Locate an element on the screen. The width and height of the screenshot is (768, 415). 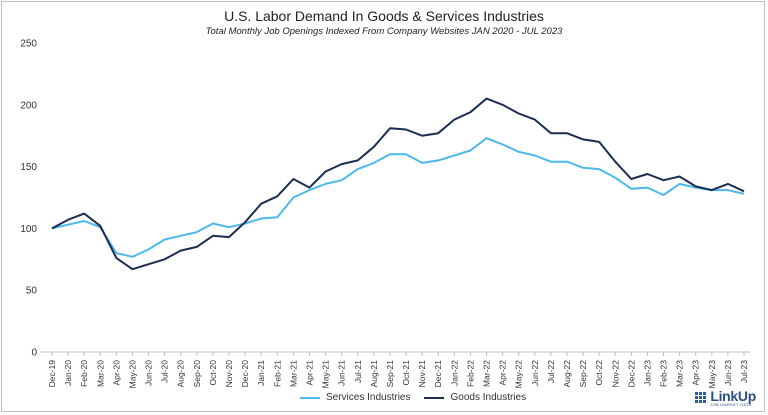
y-tick-label: 150 is located at coordinates (28, 167).